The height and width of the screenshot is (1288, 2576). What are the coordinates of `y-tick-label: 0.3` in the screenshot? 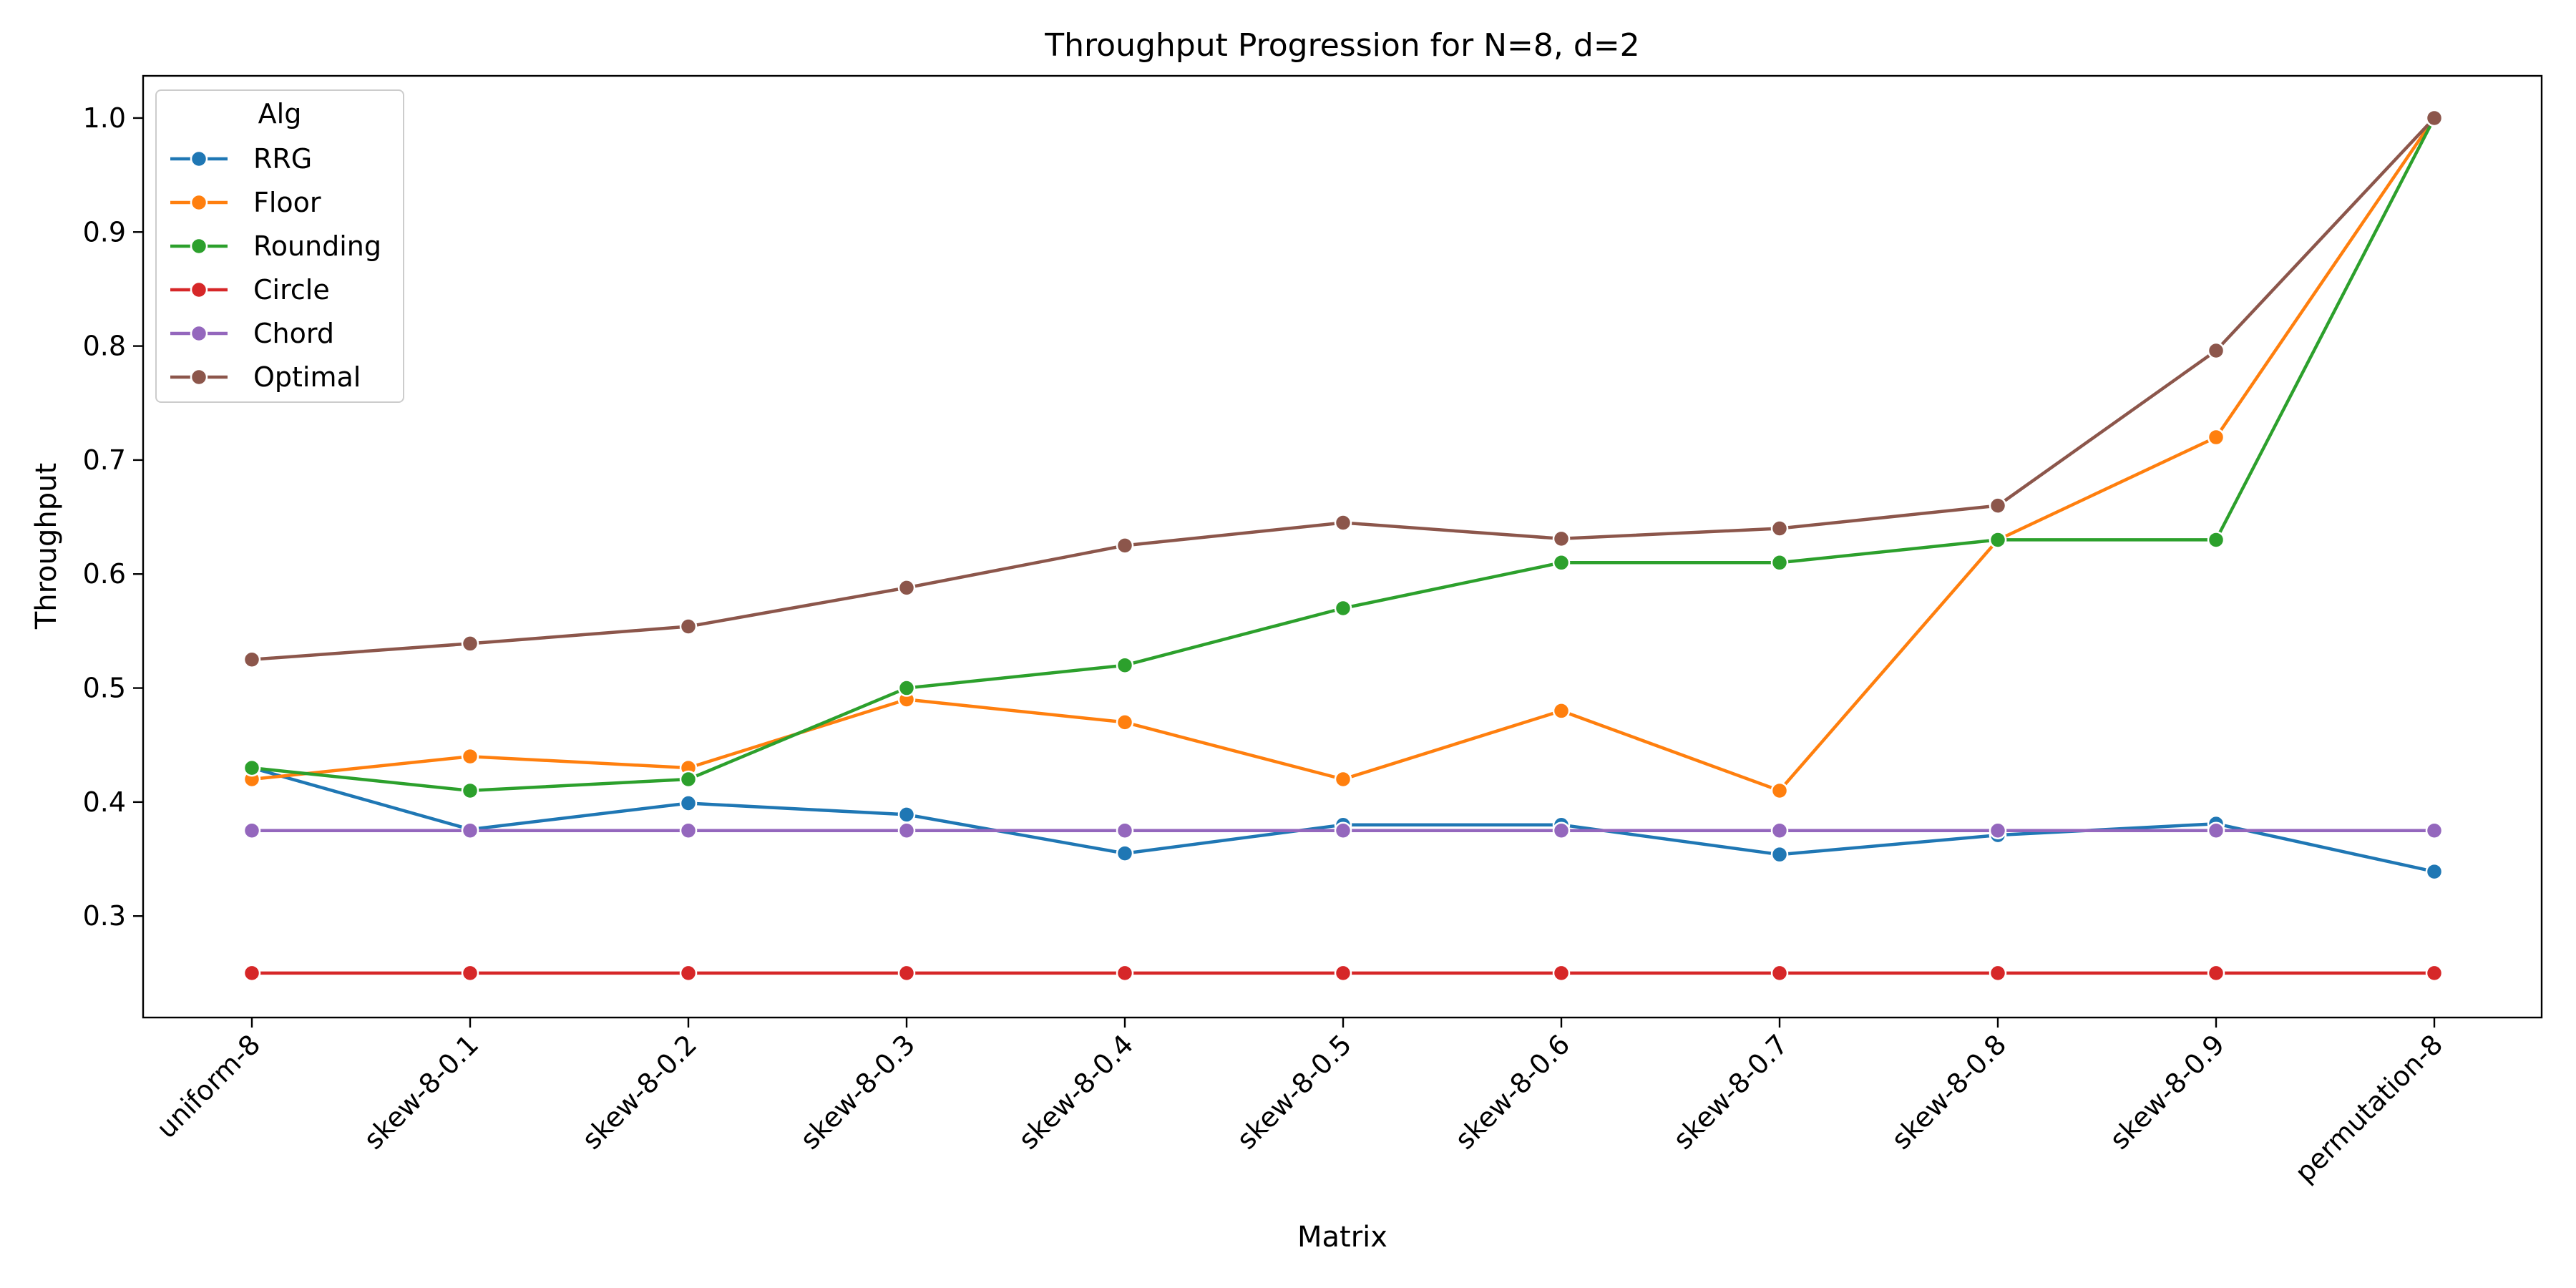 It's located at (104, 916).